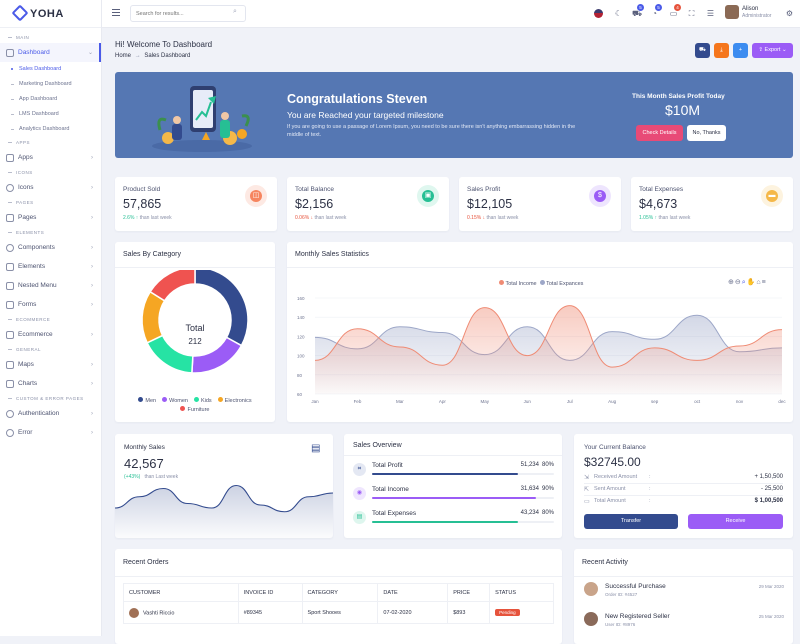 The image size is (800, 644). What do you see at coordinates (50, 114) in the screenshot?
I see `sidebar-sub-lms: LMS Dashboard` at bounding box center [50, 114].